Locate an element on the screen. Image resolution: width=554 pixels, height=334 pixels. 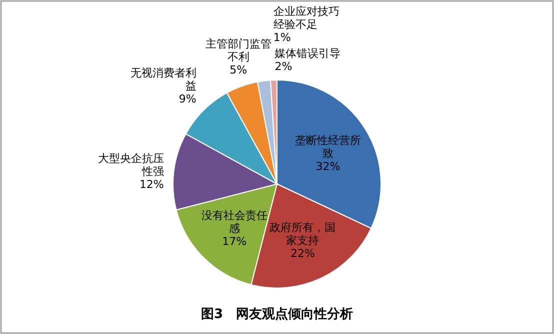
data-label: 1% is located at coordinates (282, 37).